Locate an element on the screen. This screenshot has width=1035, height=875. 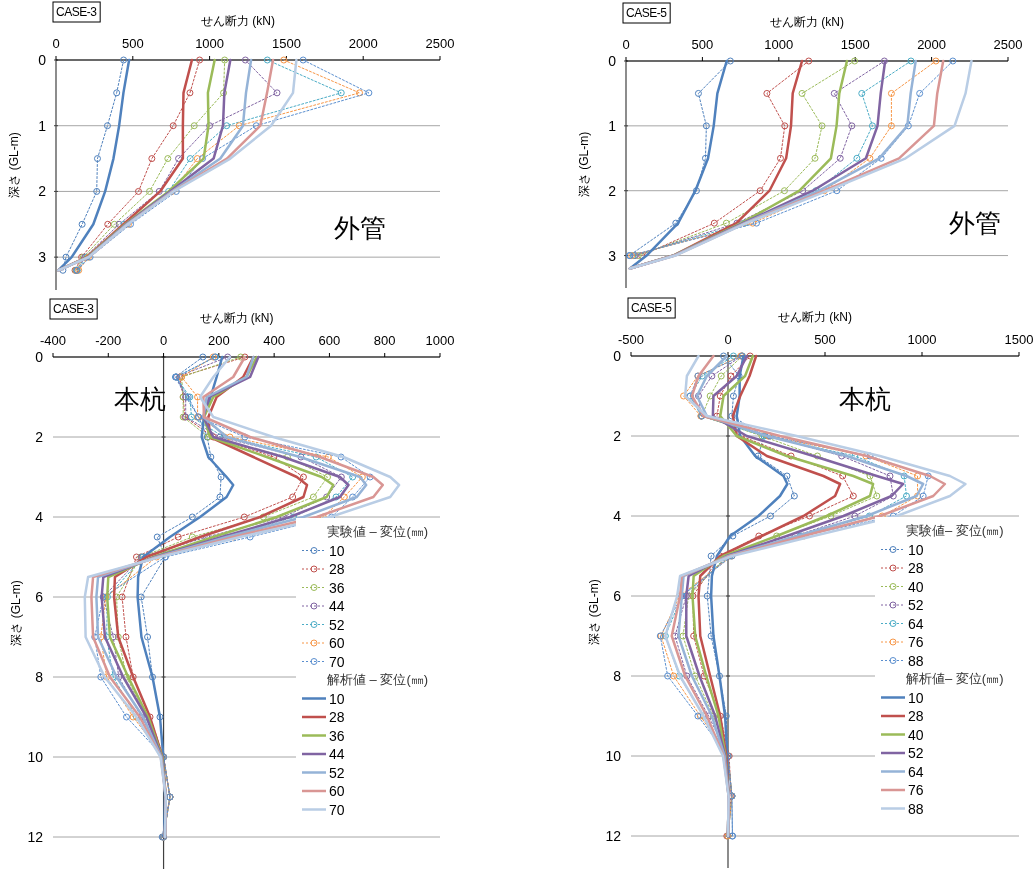
x-tick-label: 800 is located at coordinates (384, 340).